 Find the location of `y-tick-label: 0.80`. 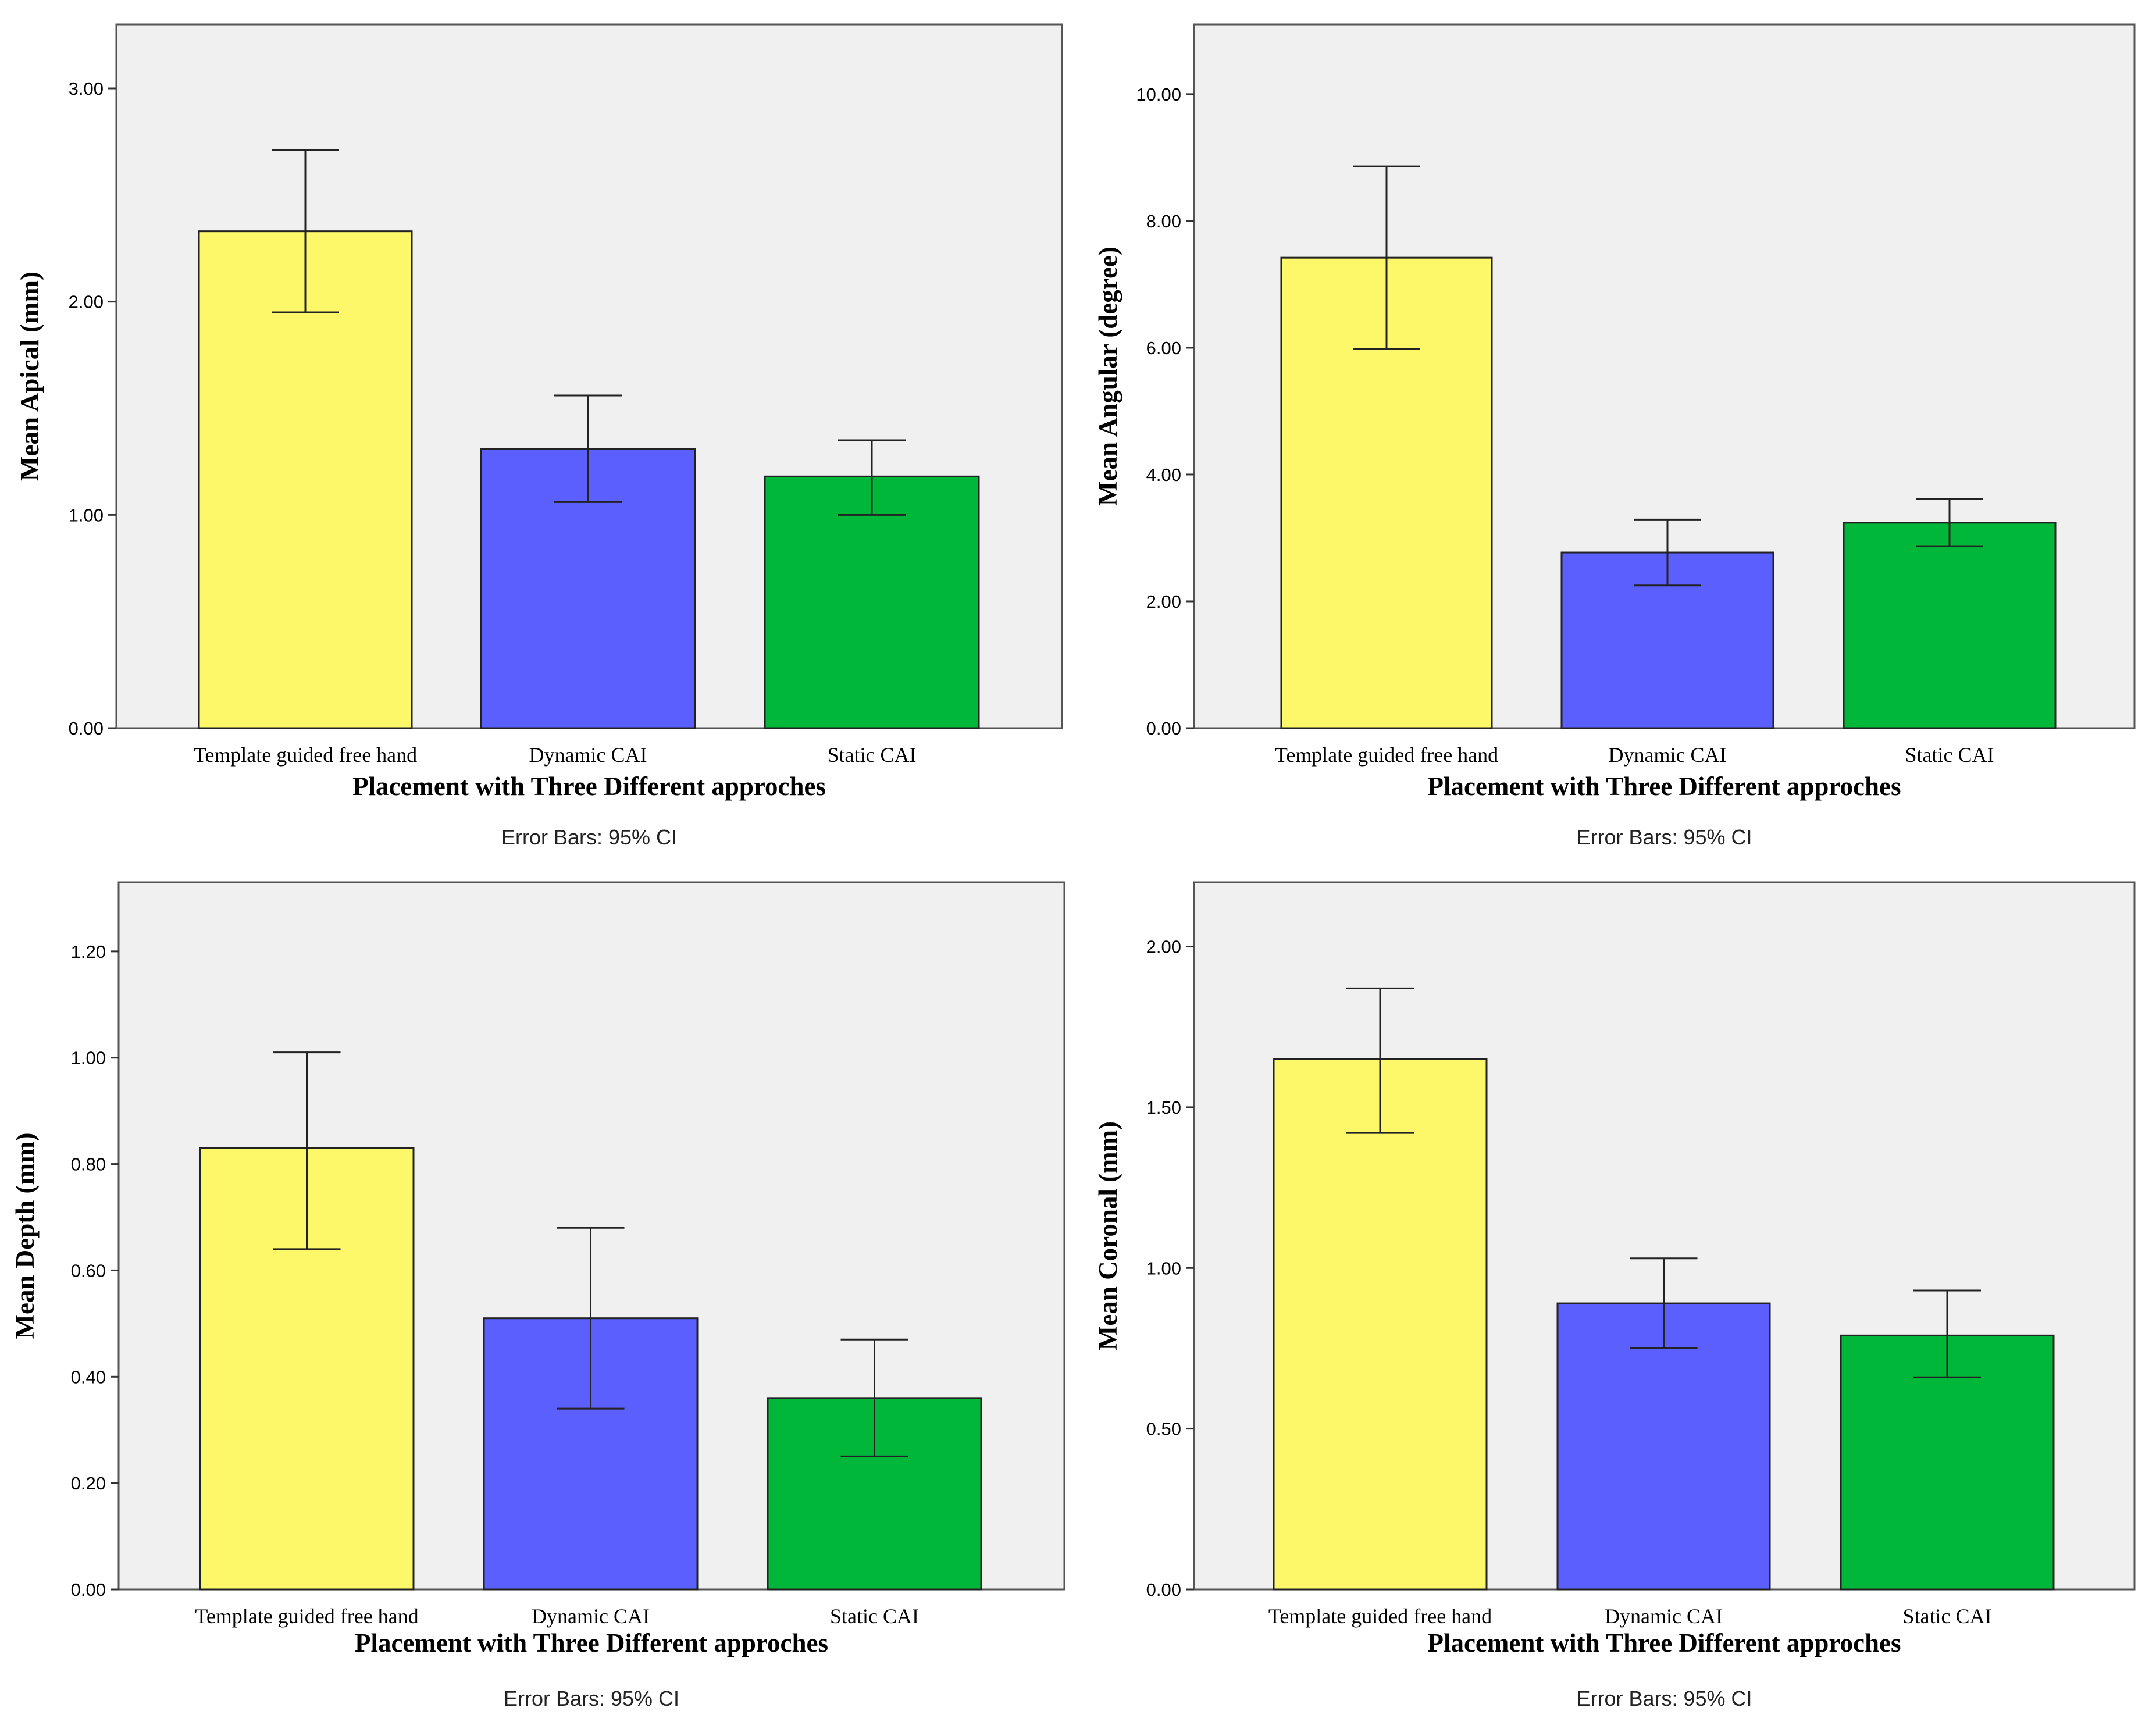

y-tick-label: 0.80 is located at coordinates (89, 1164).